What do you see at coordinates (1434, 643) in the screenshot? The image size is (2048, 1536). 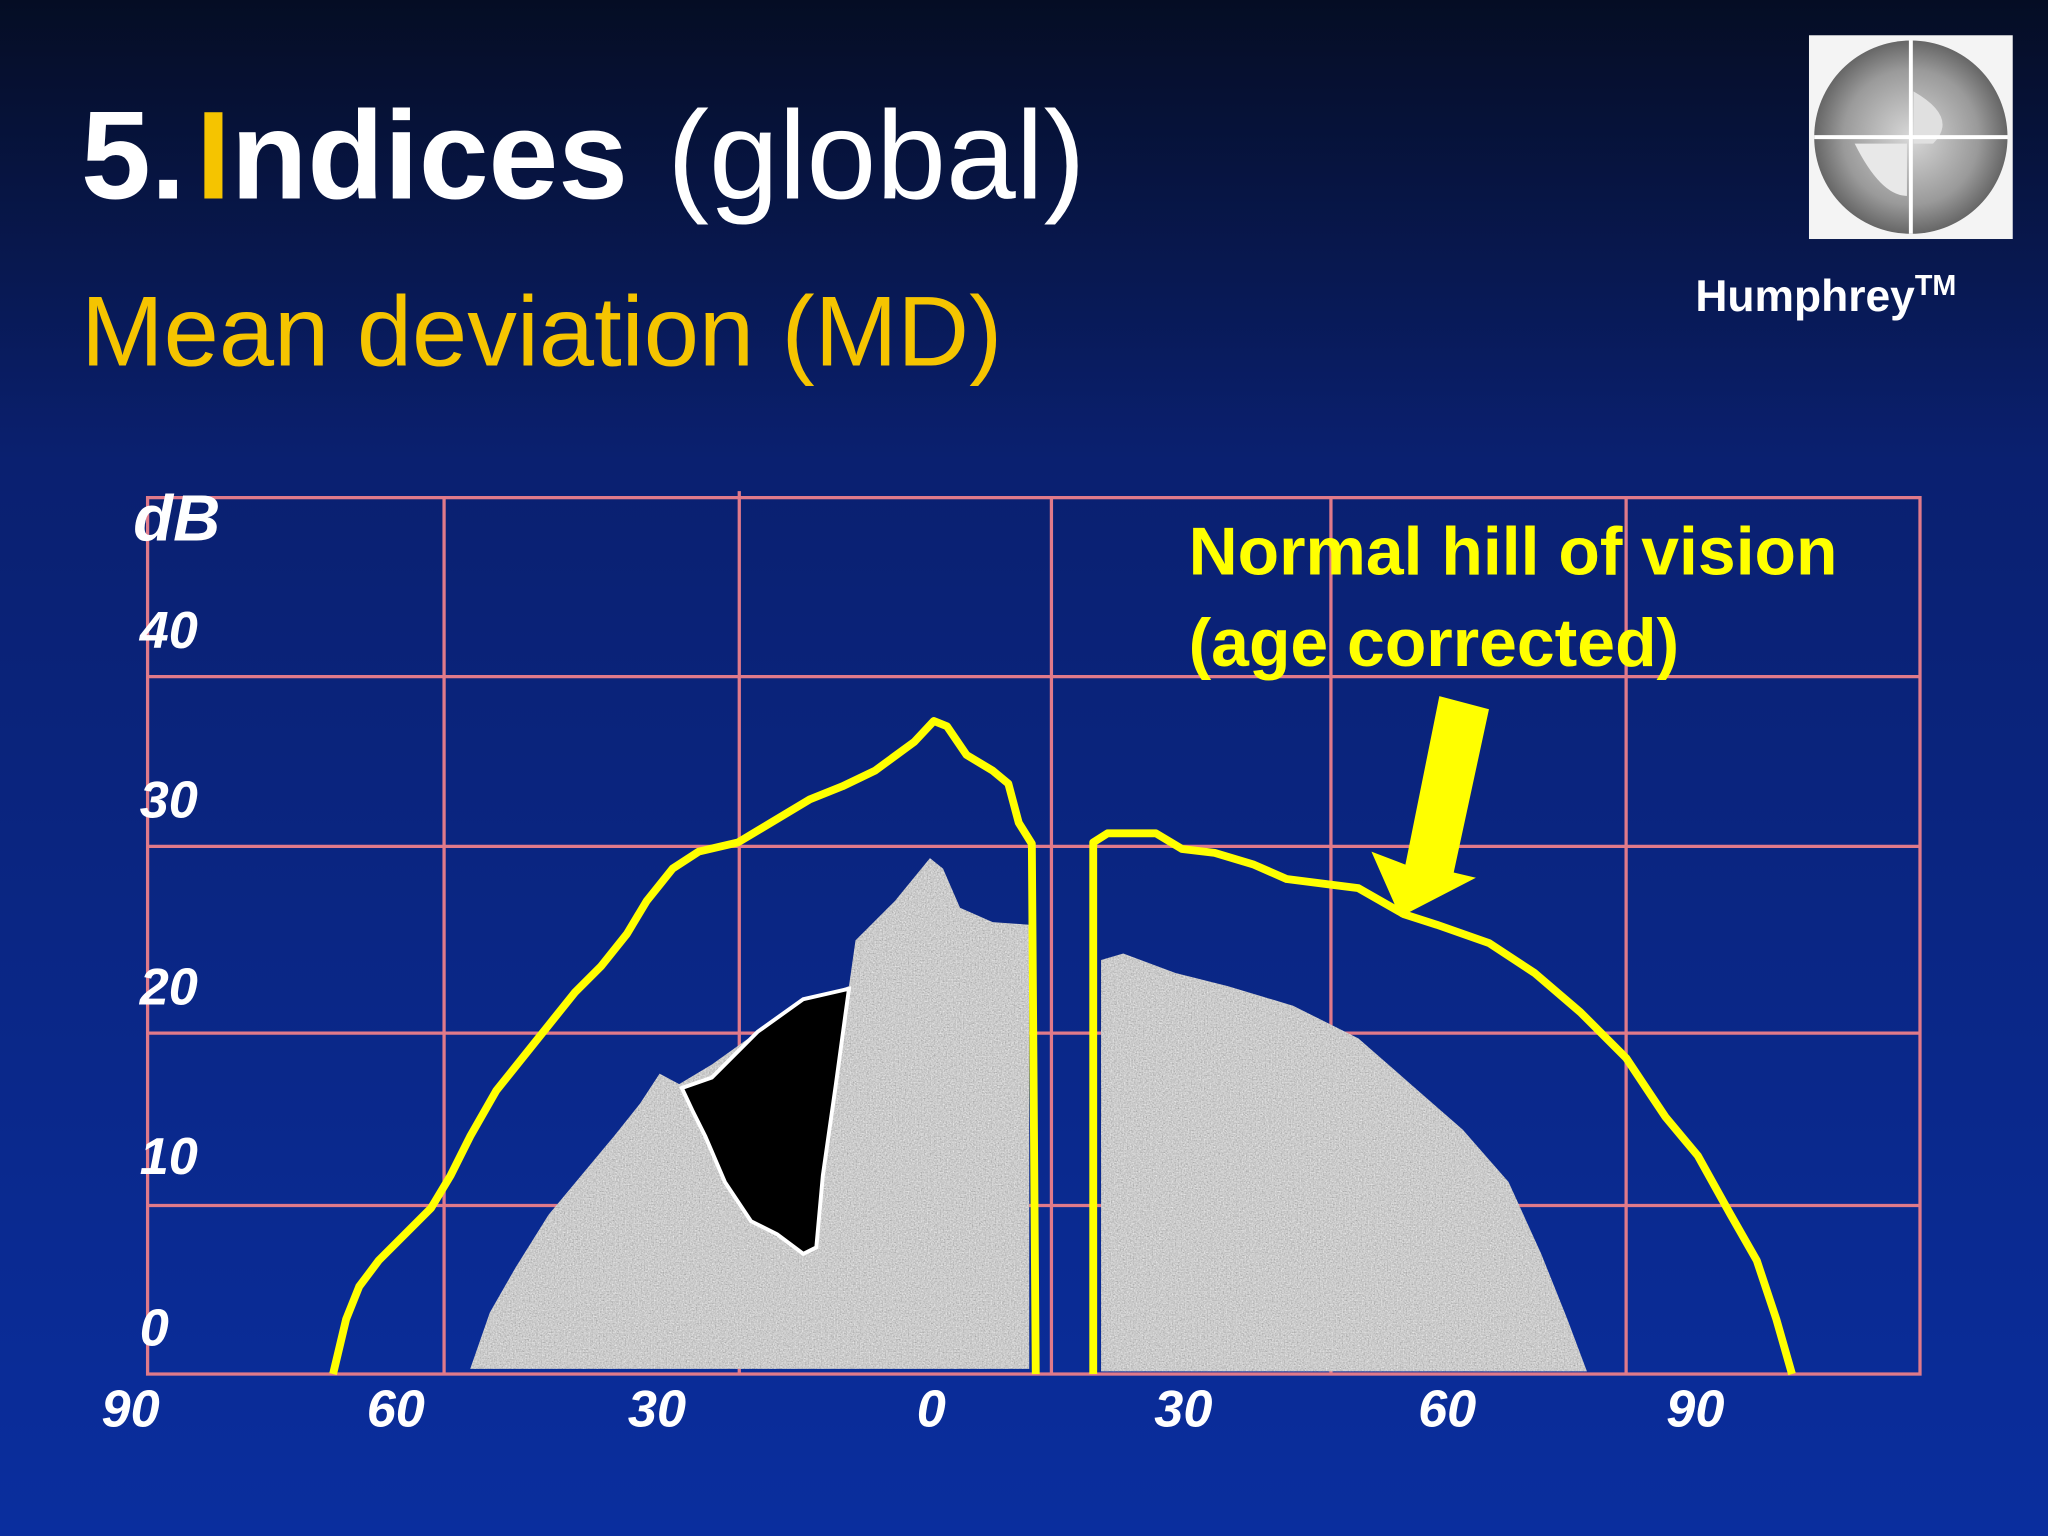 I see `annotation: (age corrected)` at bounding box center [1434, 643].